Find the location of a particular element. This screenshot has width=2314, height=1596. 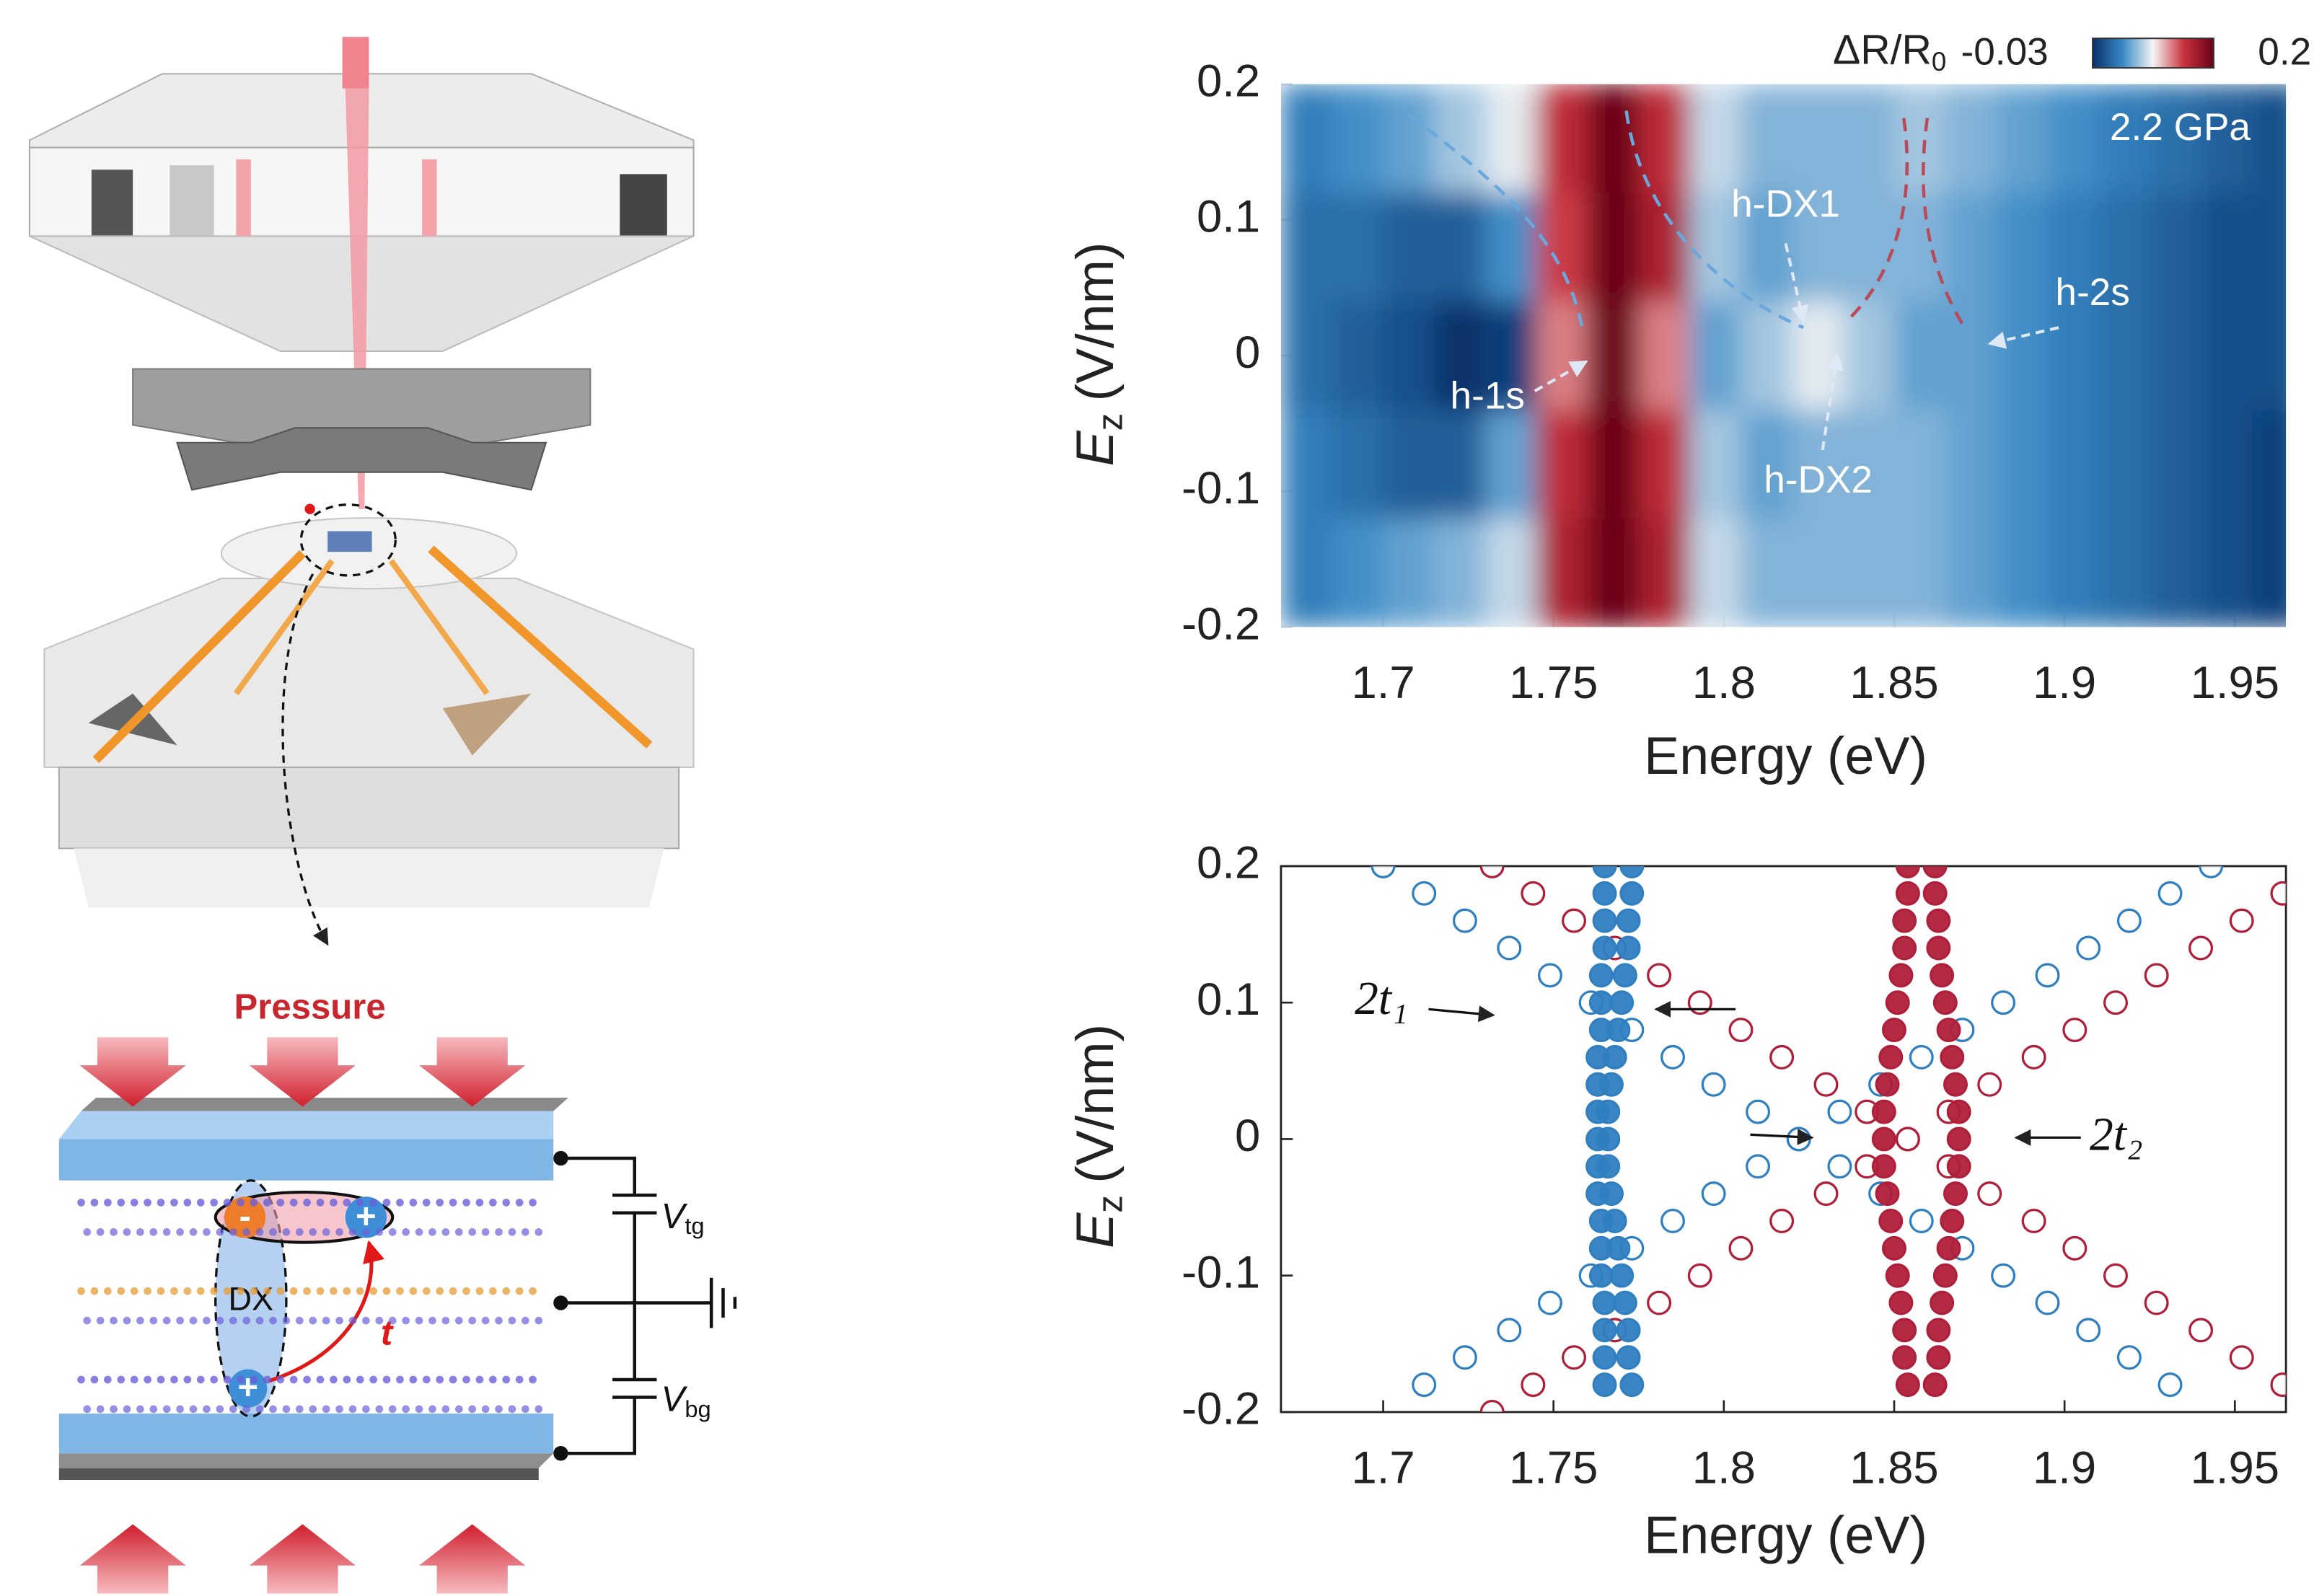

annotation: 2.2 GPa is located at coordinates (2180, 127).